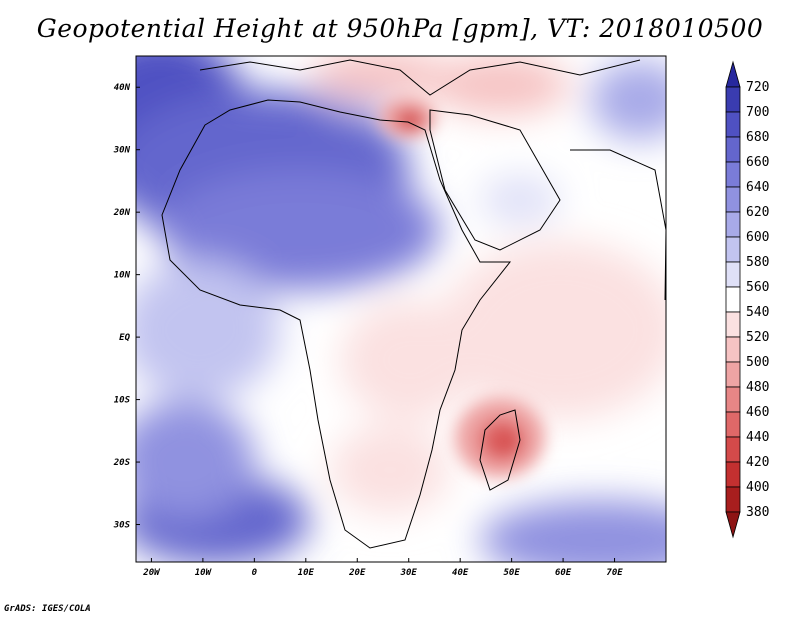 Image resolution: width=800 pixels, height=618 pixels. What do you see at coordinates (122, 213) in the screenshot?
I see `lat-tick-label: 20N` at bounding box center [122, 213].